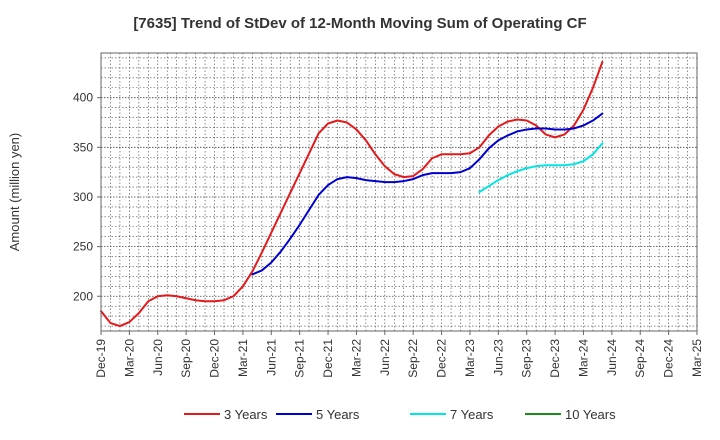 The width and height of the screenshot is (720, 440). What do you see at coordinates (83, 98) in the screenshot?
I see `y-tick-label: 400` at bounding box center [83, 98].